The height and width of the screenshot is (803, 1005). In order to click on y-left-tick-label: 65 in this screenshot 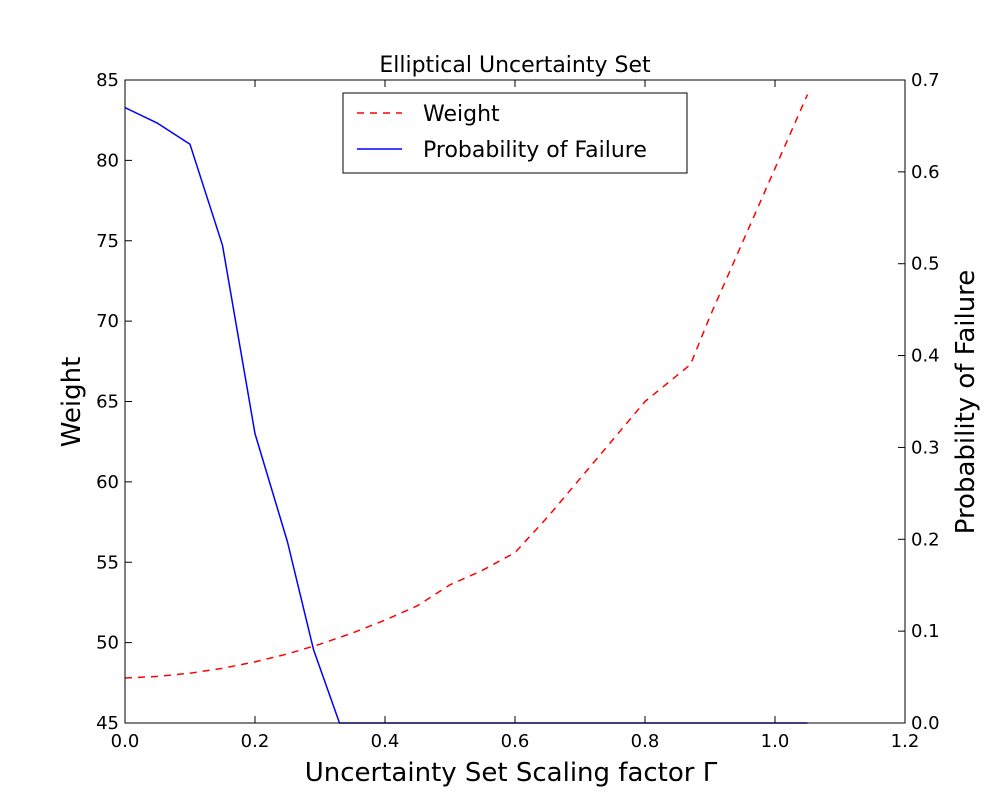, I will do `click(107, 402)`.